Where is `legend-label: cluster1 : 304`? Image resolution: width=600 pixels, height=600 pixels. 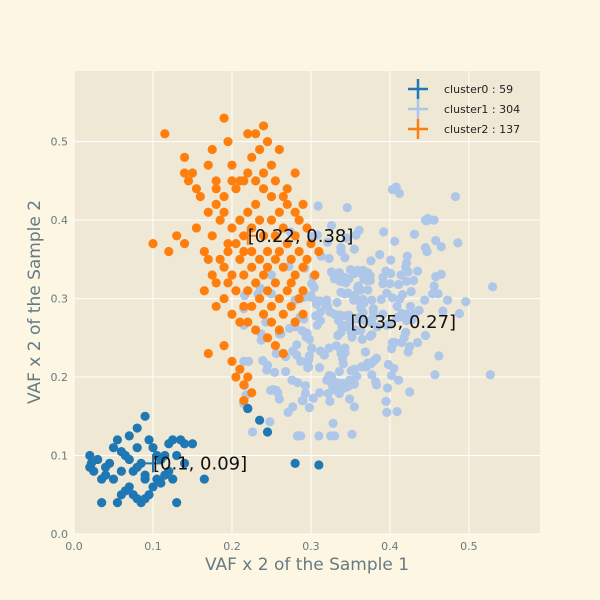 legend-label: cluster1 : 304 is located at coordinates (482, 109).